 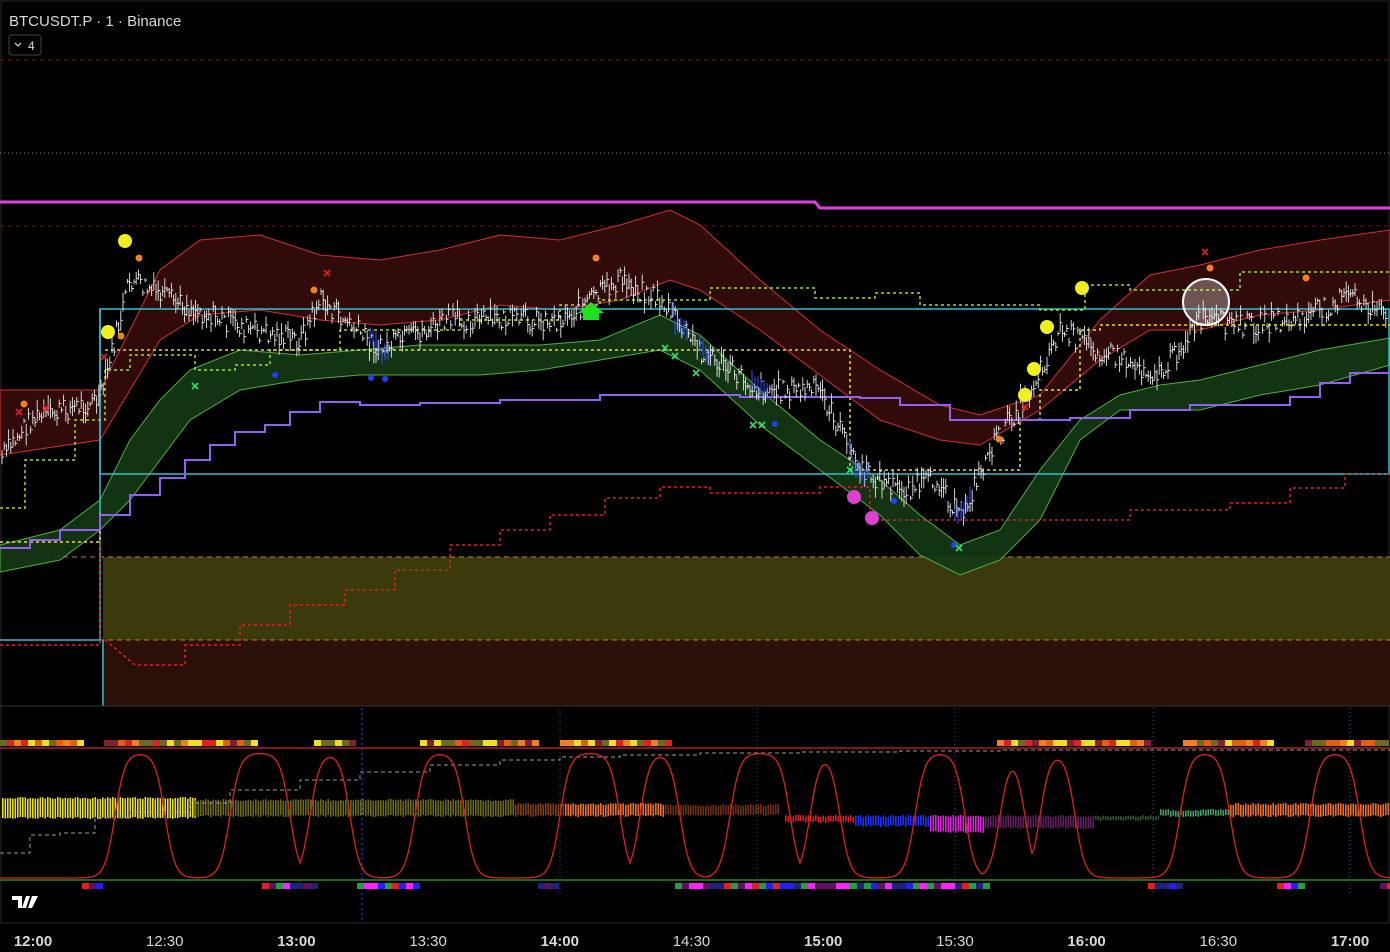 I want to click on time-label: 15:00, so click(x=823, y=941).